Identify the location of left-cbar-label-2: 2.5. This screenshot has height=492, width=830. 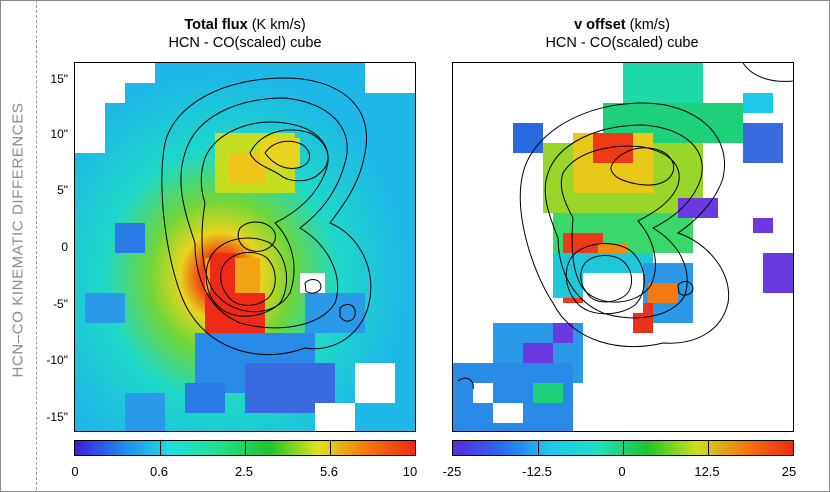
(244, 471).